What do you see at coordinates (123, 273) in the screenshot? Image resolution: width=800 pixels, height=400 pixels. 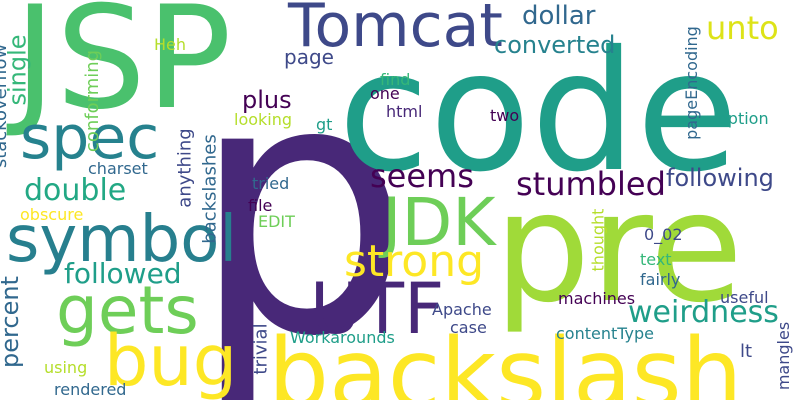 I see `word-followed: followed` at bounding box center [123, 273].